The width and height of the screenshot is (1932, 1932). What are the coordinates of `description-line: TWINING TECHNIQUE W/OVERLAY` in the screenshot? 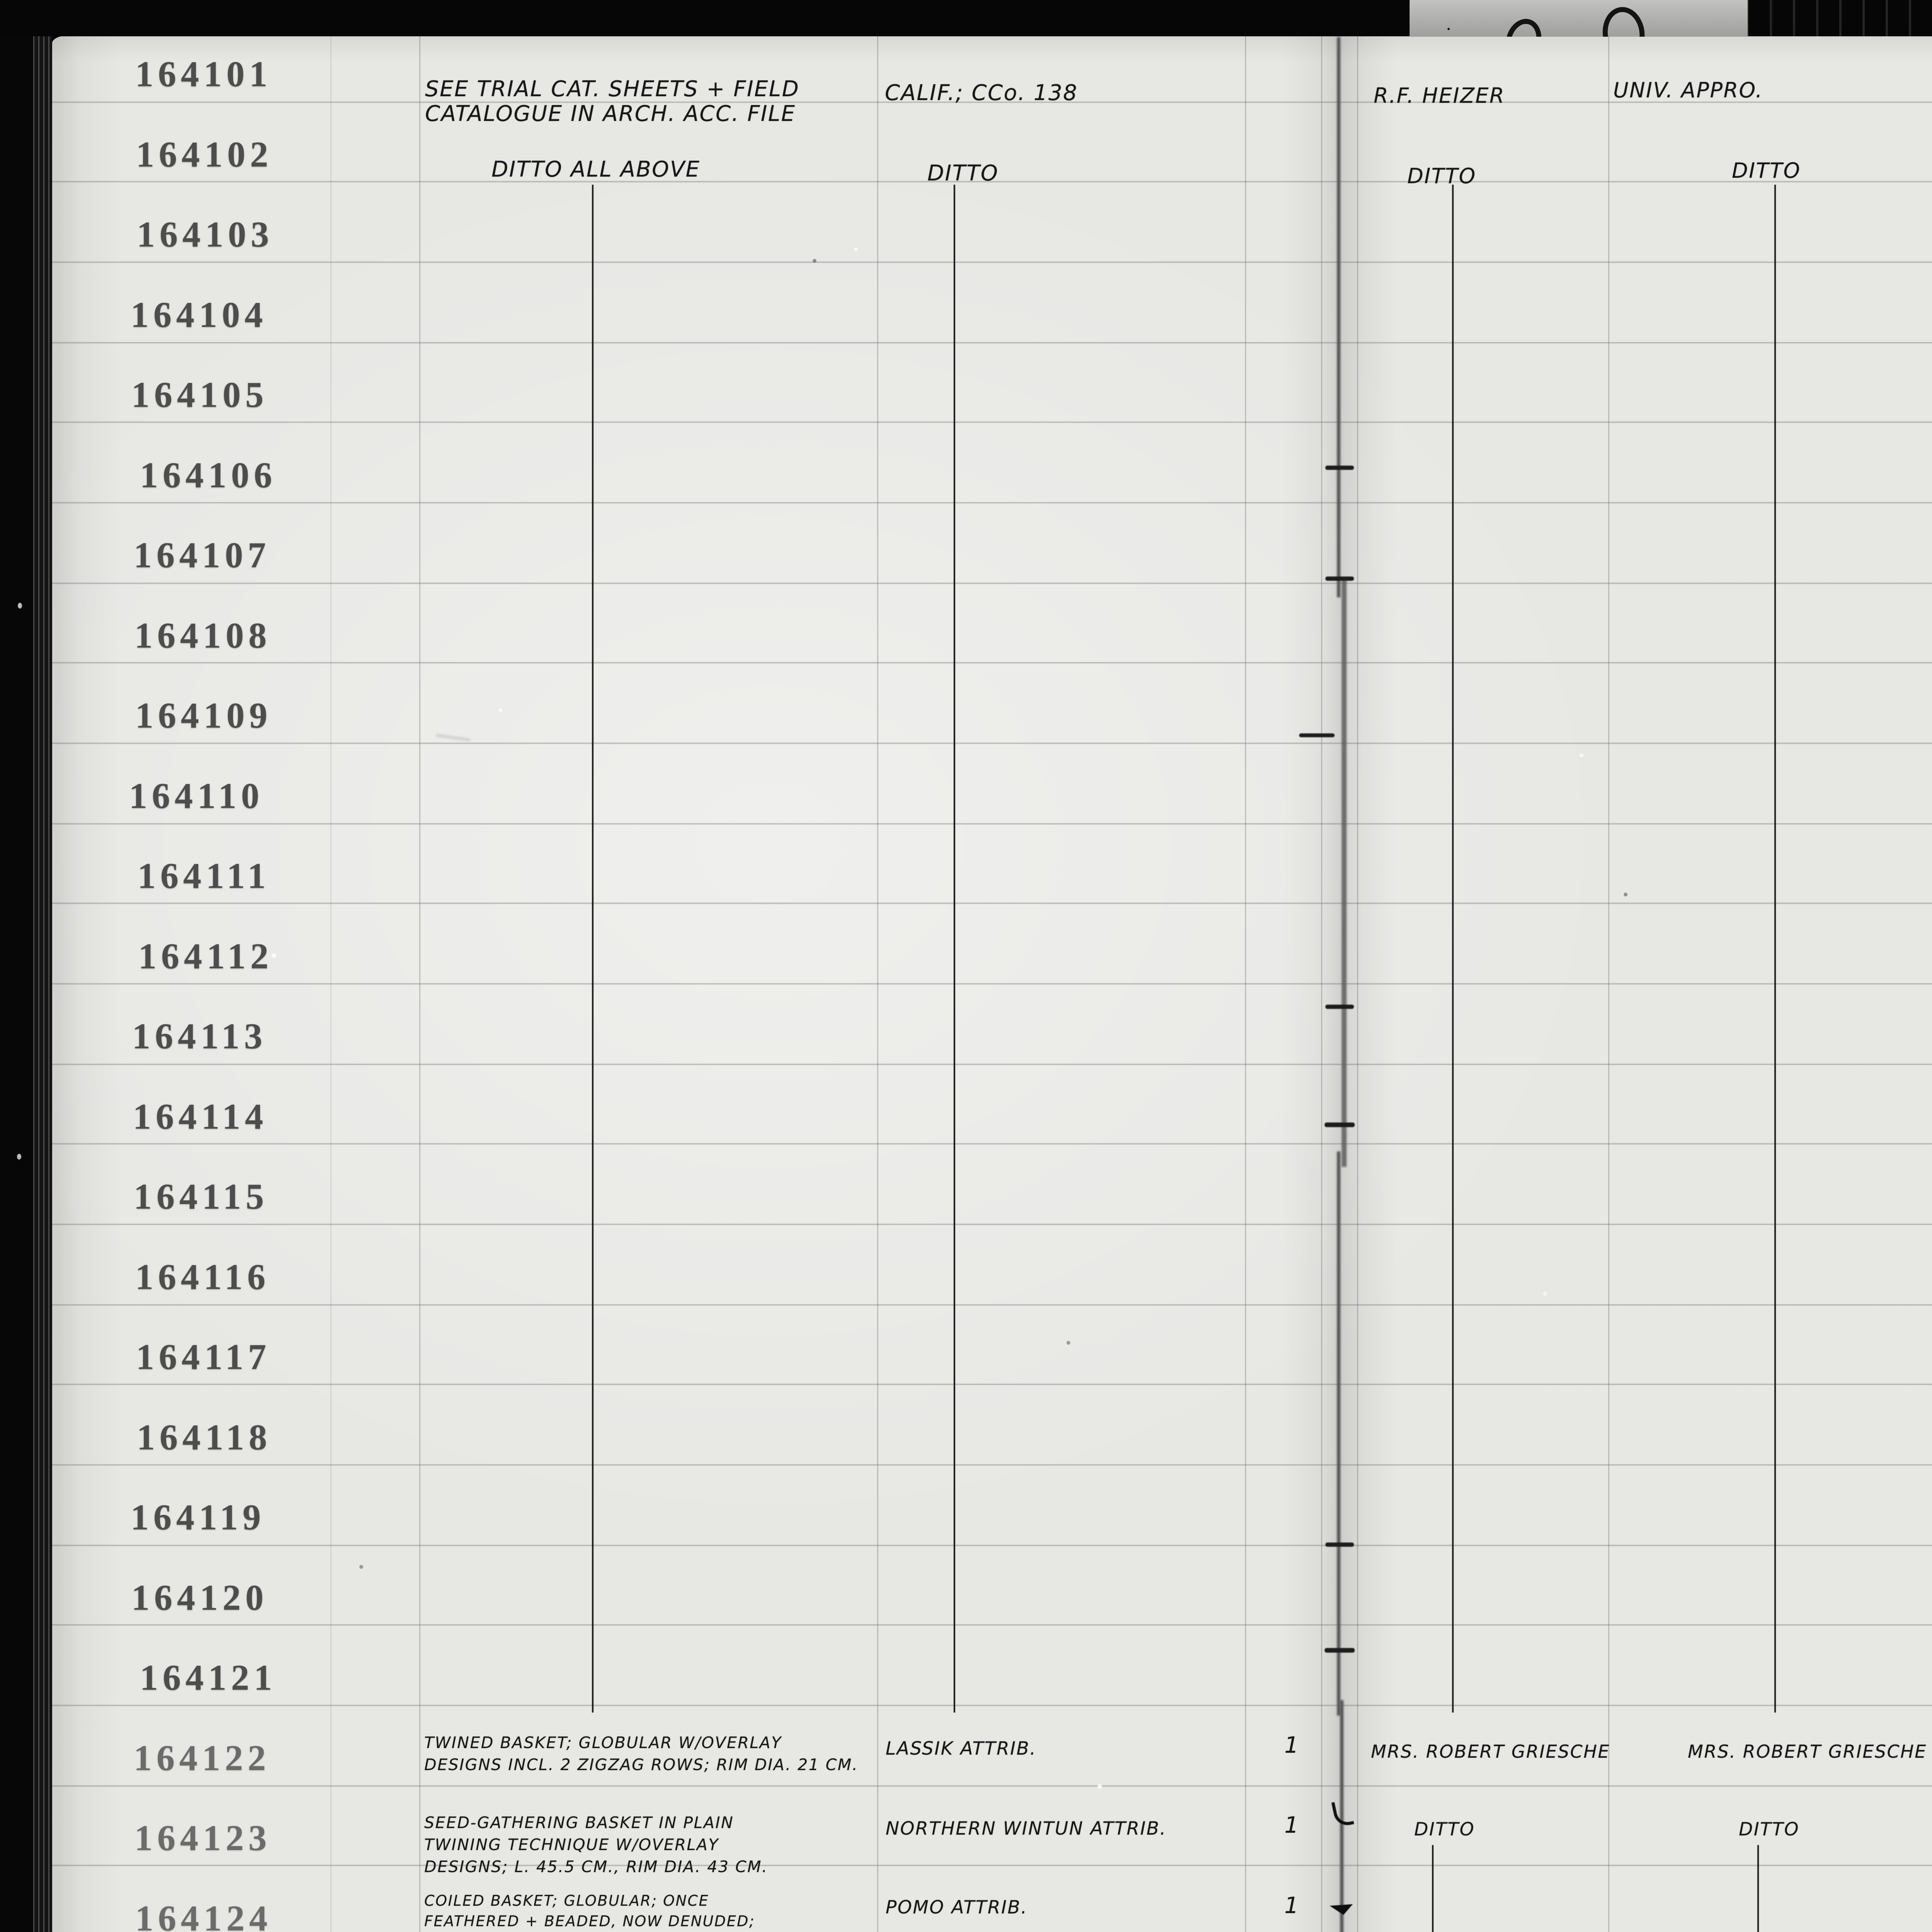 It's located at (571, 1844).